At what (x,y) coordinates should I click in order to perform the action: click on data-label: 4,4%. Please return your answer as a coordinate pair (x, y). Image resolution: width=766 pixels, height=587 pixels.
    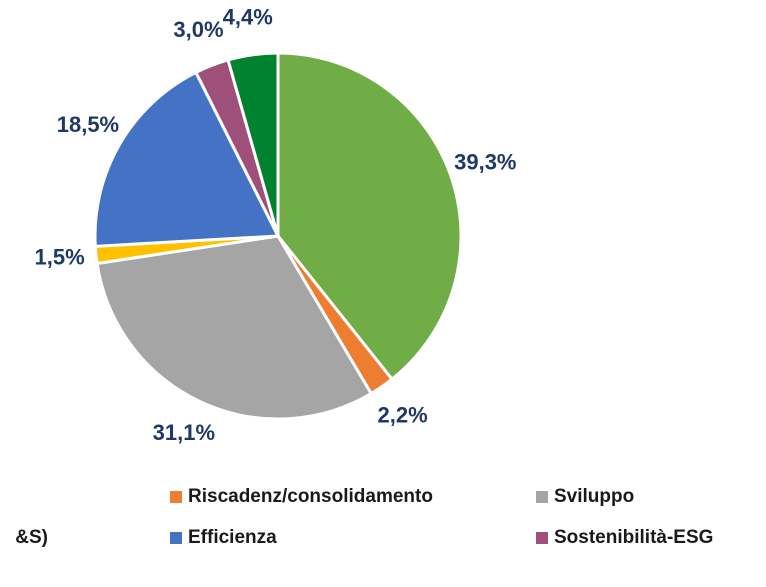
    Looking at the image, I should click on (248, 16).